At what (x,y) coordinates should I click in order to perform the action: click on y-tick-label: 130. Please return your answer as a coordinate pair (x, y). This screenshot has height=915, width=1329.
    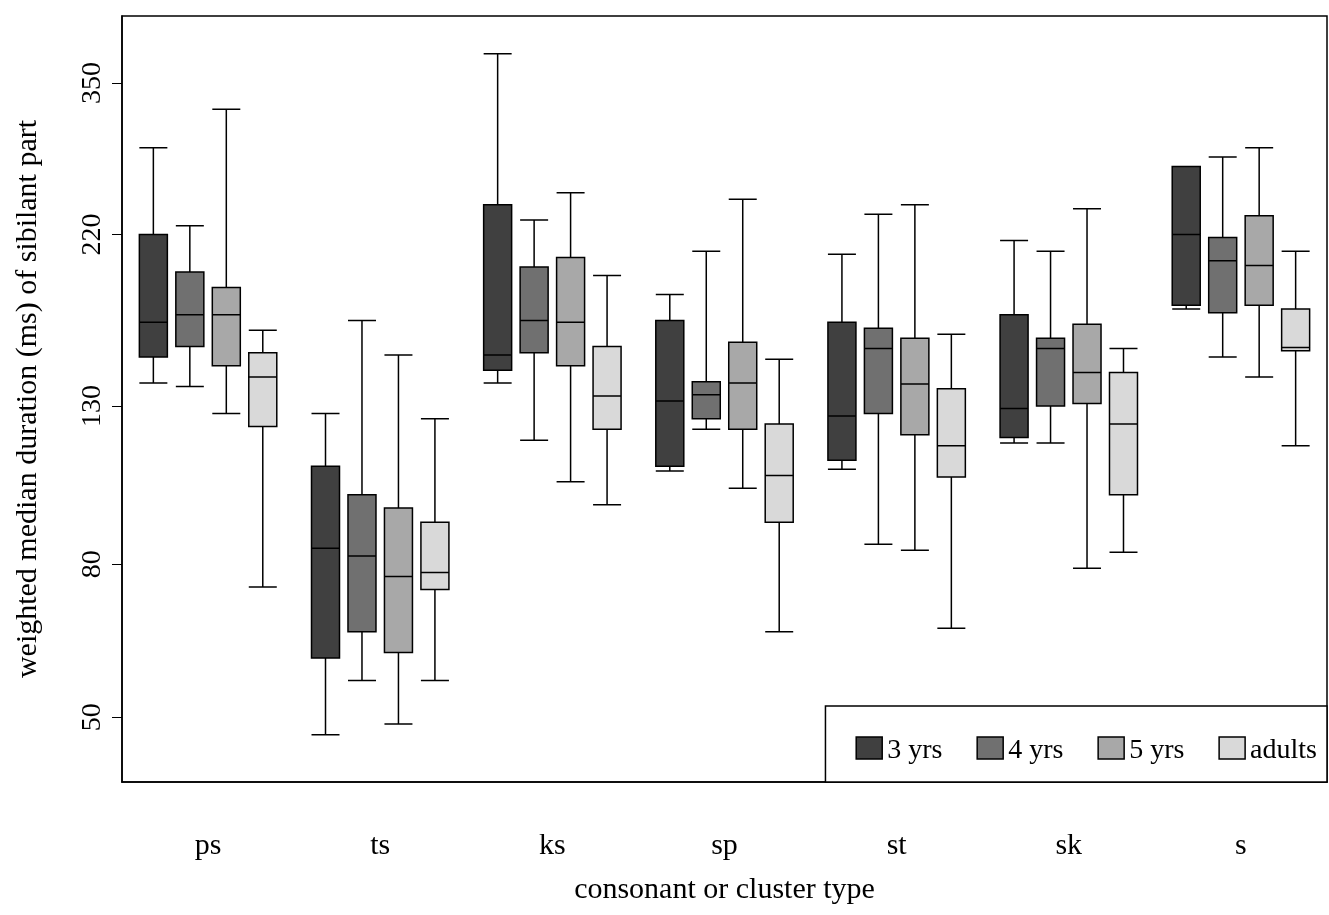
    Looking at the image, I should click on (90, 405).